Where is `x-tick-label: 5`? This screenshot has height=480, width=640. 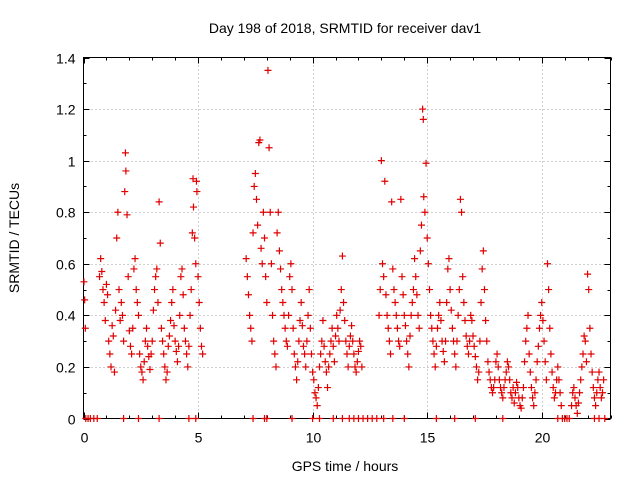
x-tick-label: 5 is located at coordinates (199, 438).